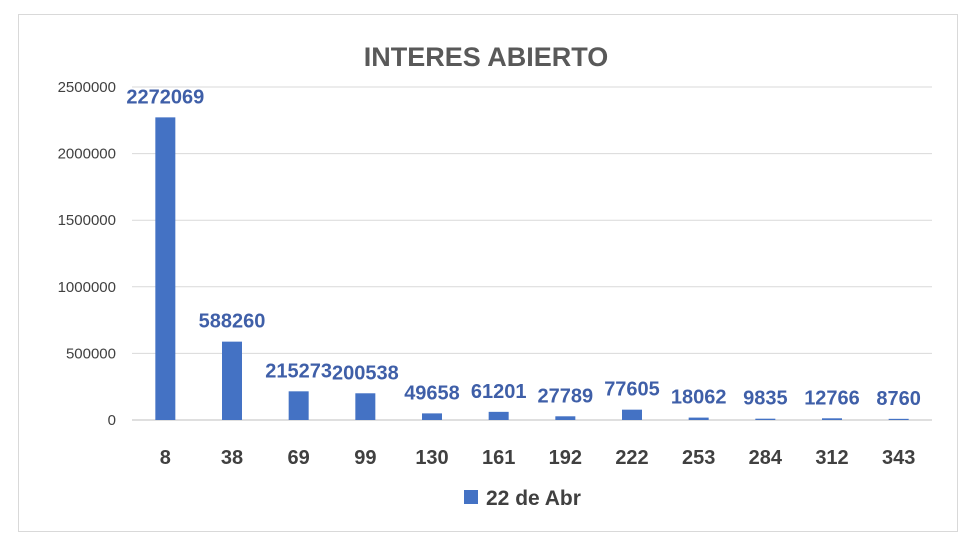 This screenshot has width=980, height=548. What do you see at coordinates (87, 287) in the screenshot?
I see `y-tick-label: 1000000` at bounding box center [87, 287].